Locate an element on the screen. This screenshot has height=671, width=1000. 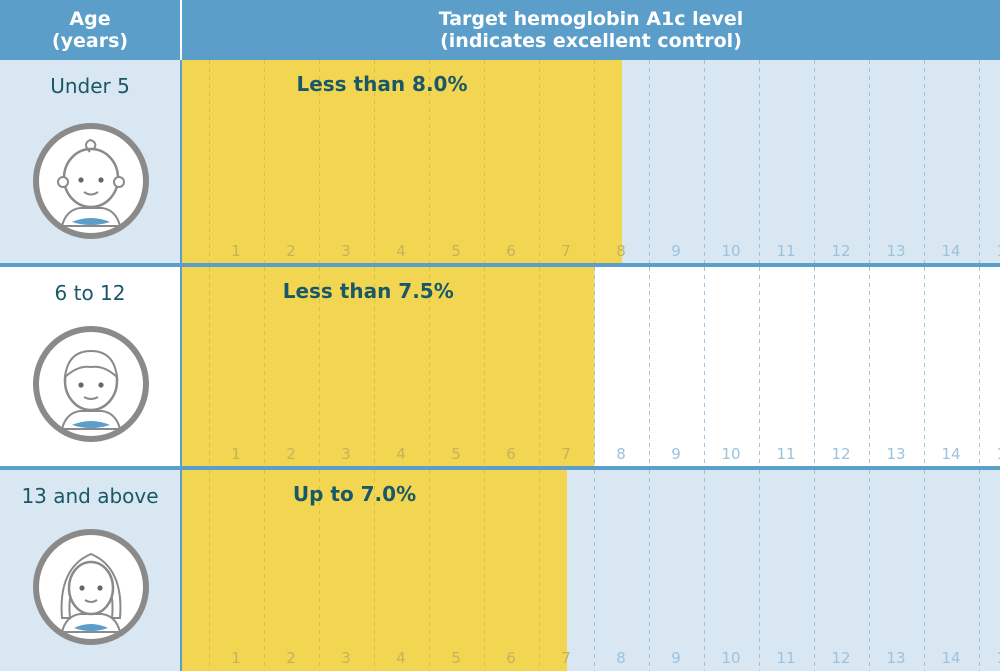
age-label: 13 and above is located at coordinates (90, 496).